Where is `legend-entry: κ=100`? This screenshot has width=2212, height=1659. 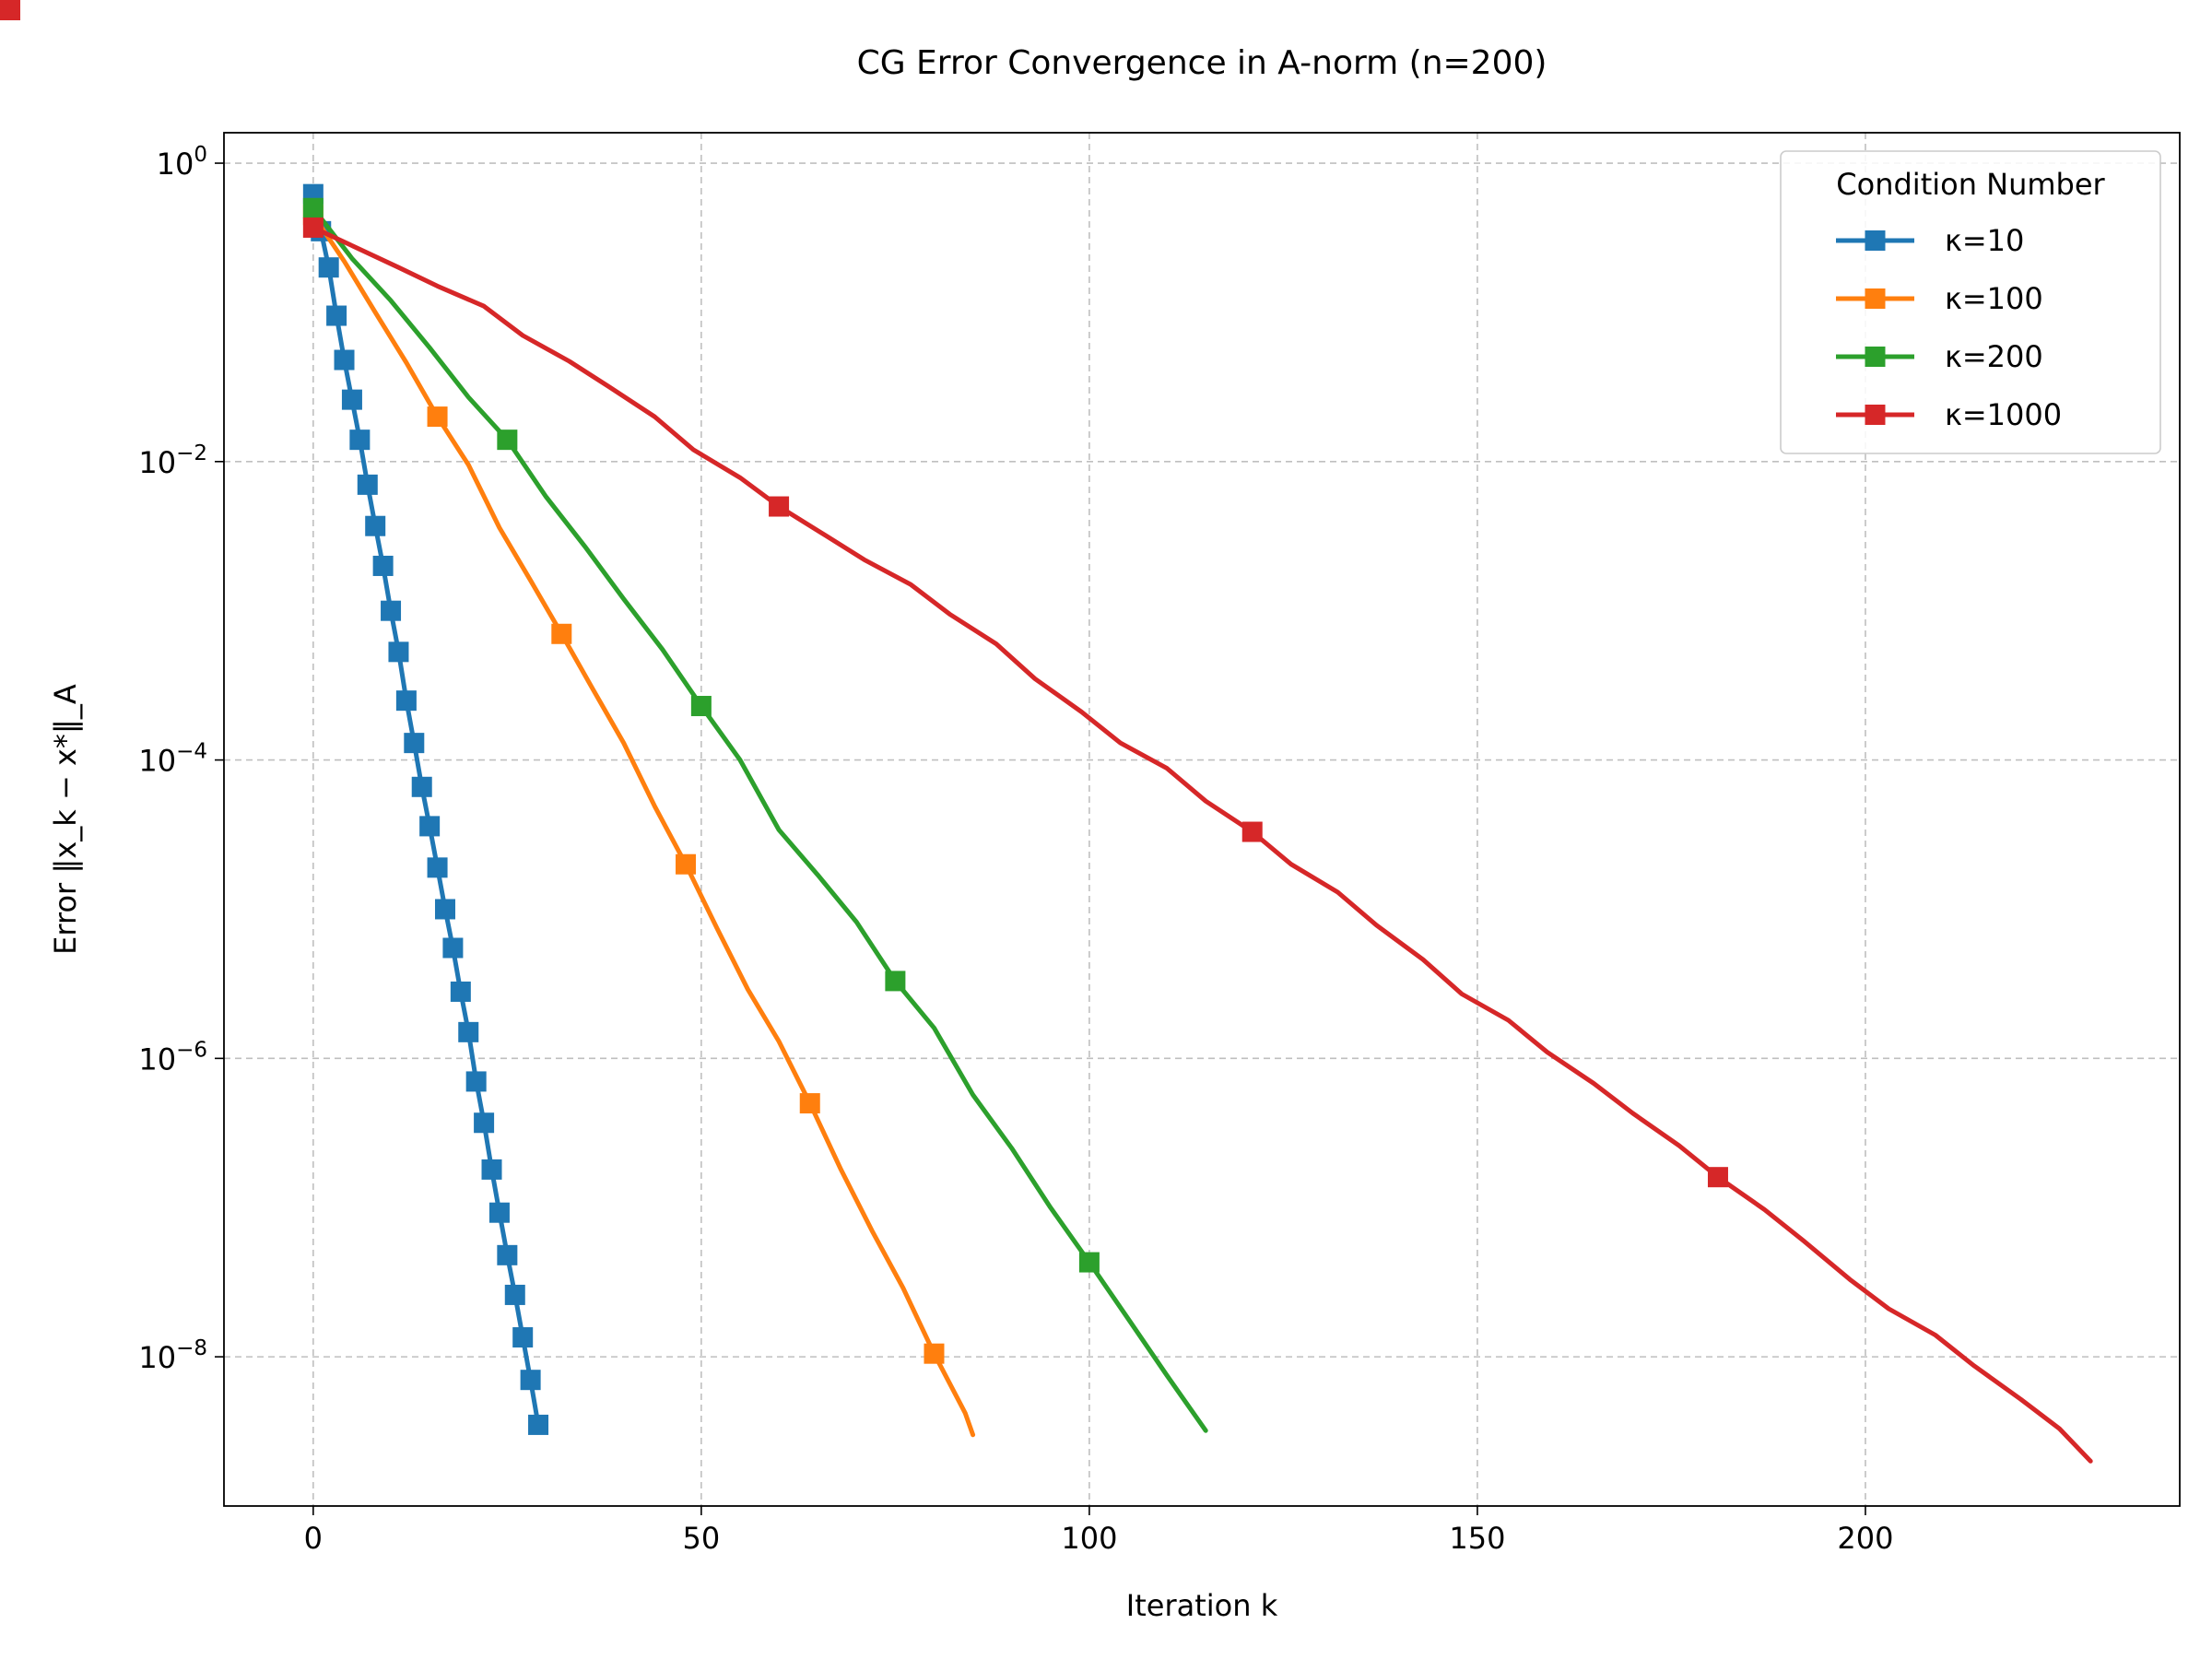
legend-entry: κ=100 is located at coordinates (1939, 298).